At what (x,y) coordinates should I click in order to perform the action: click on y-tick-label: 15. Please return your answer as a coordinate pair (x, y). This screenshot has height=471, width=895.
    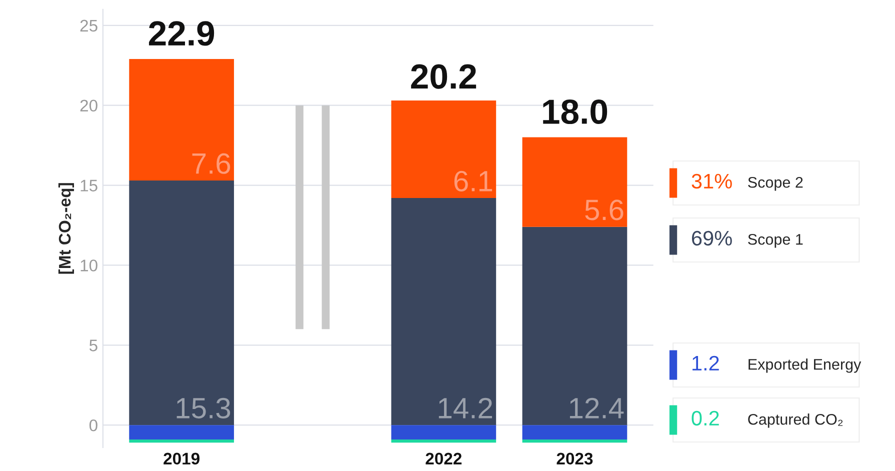
    Looking at the image, I should click on (89, 186).